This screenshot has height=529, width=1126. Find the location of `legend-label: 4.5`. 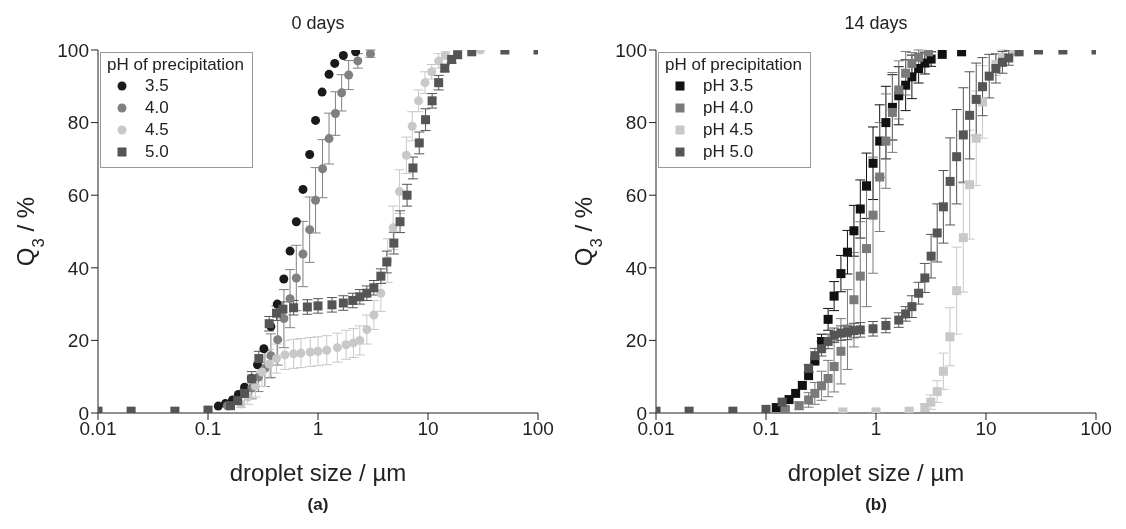

legend-label: 4.5 is located at coordinates (157, 130).